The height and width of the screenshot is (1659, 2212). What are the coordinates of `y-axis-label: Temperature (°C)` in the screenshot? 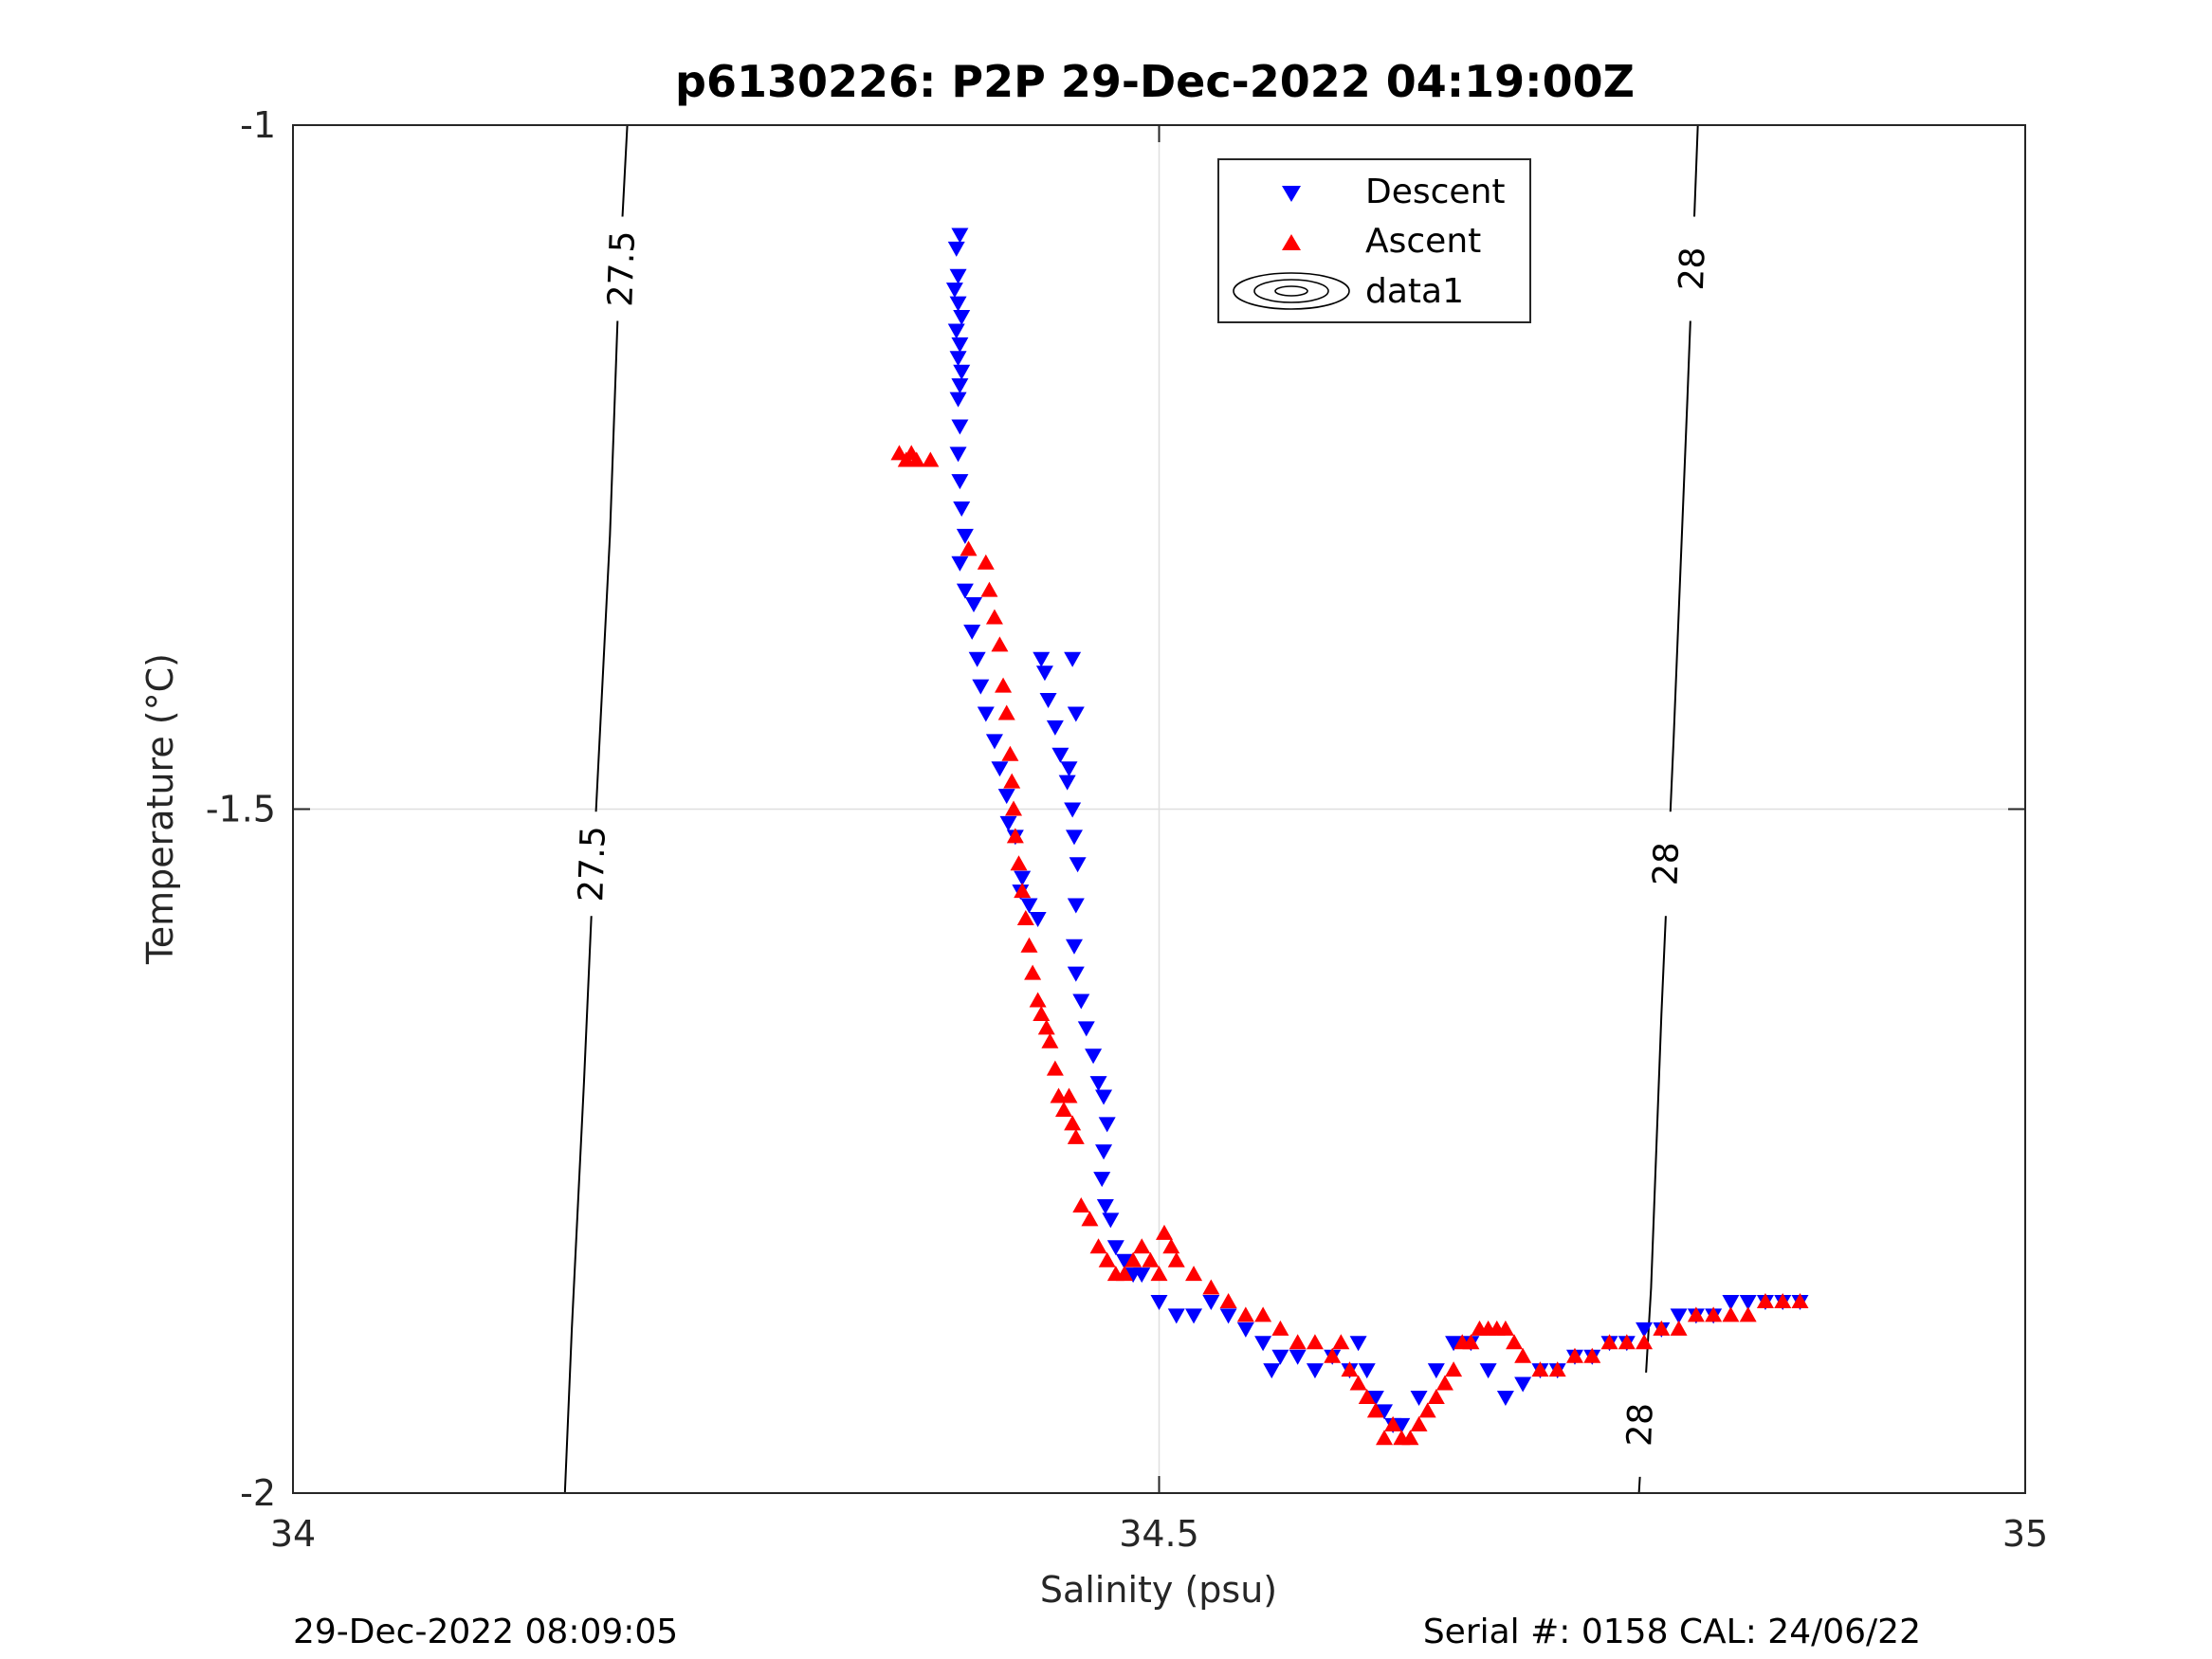 It's located at (160, 809).